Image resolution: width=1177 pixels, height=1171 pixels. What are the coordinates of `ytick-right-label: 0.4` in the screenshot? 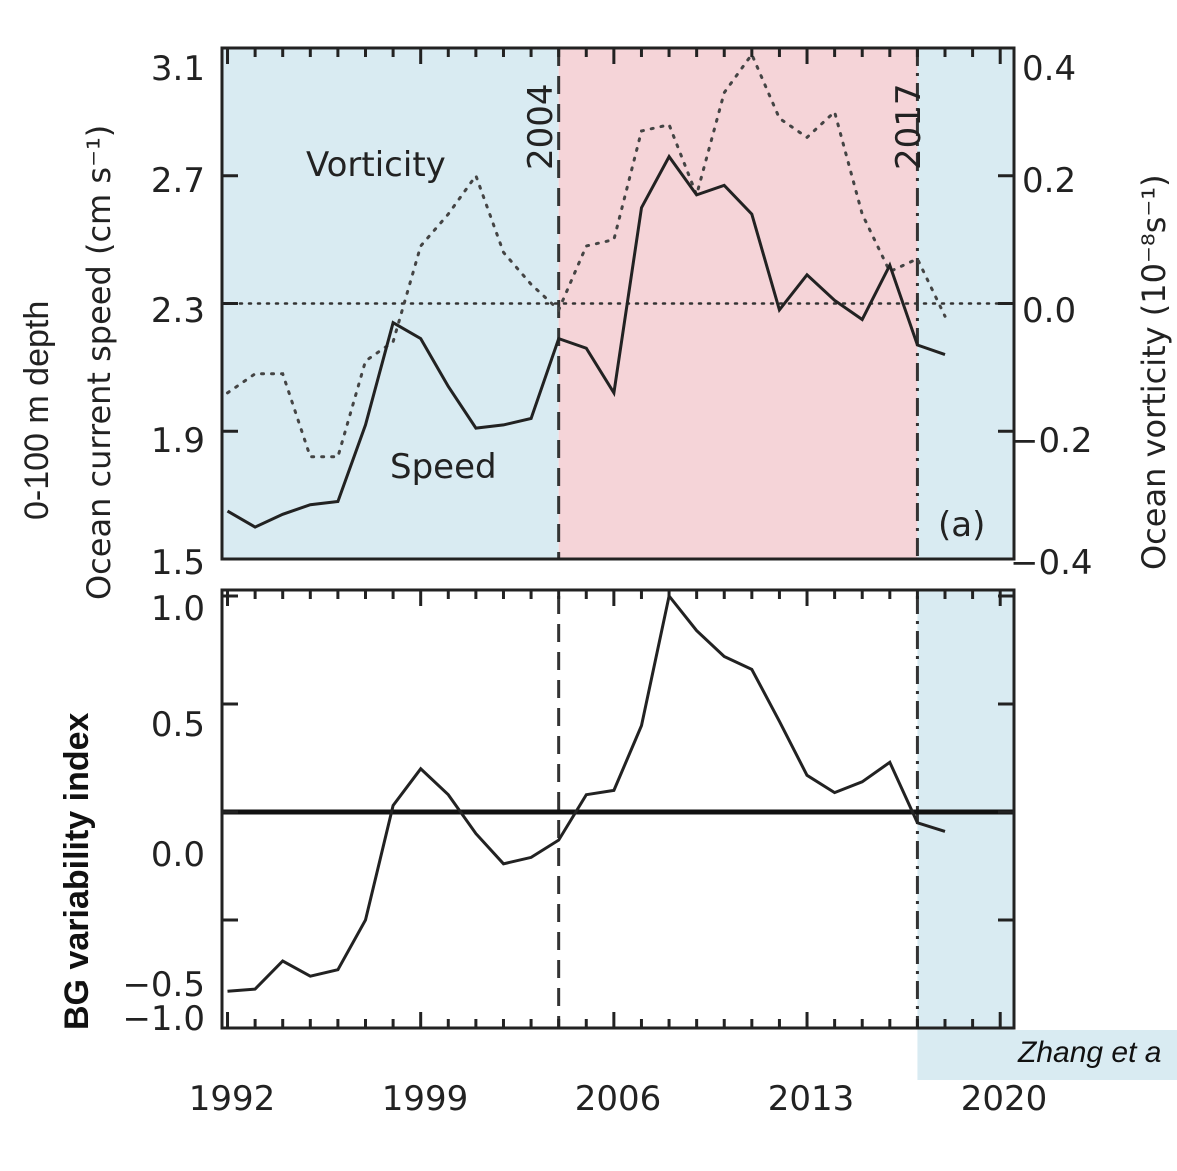 It's located at (1049, 69).